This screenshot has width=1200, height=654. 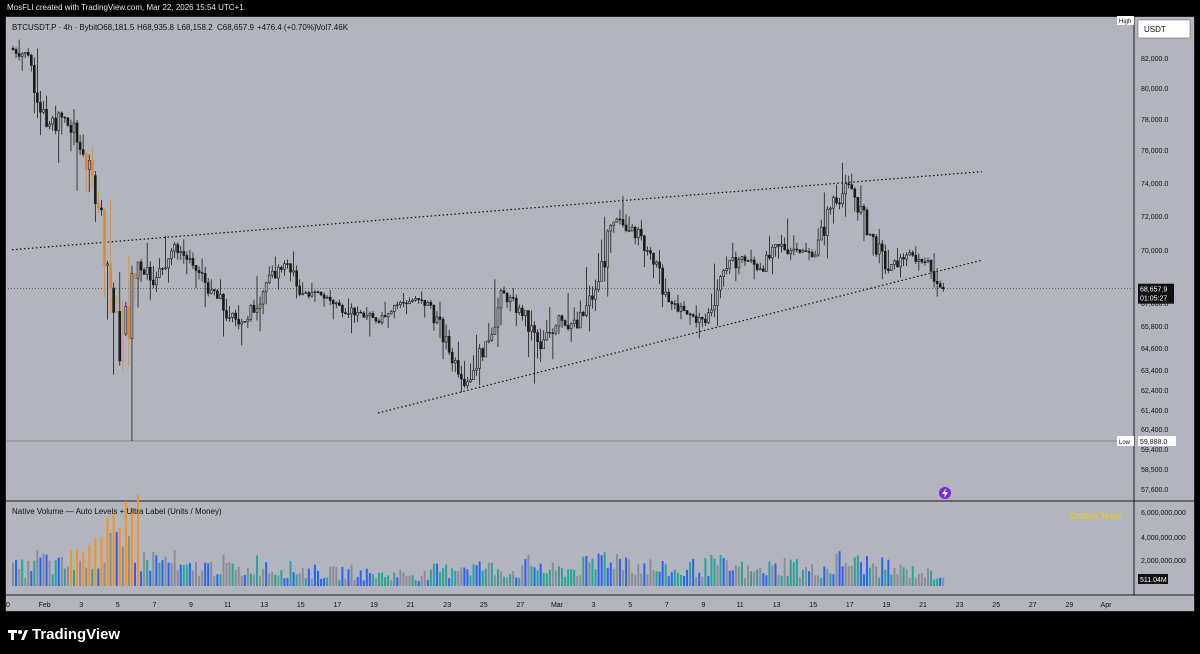 What do you see at coordinates (45, 605) in the screenshot?
I see `time-axis-label: Feb` at bounding box center [45, 605].